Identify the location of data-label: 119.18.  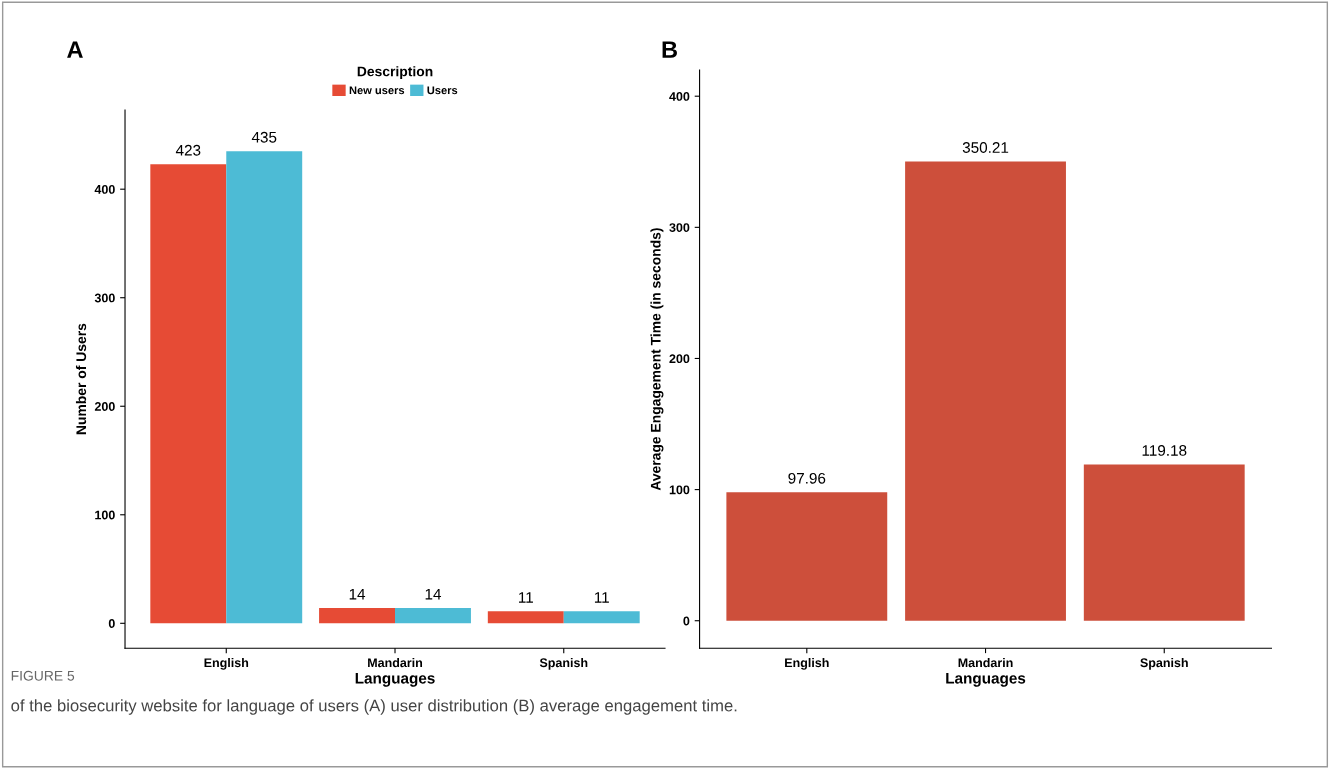
(1164, 450).